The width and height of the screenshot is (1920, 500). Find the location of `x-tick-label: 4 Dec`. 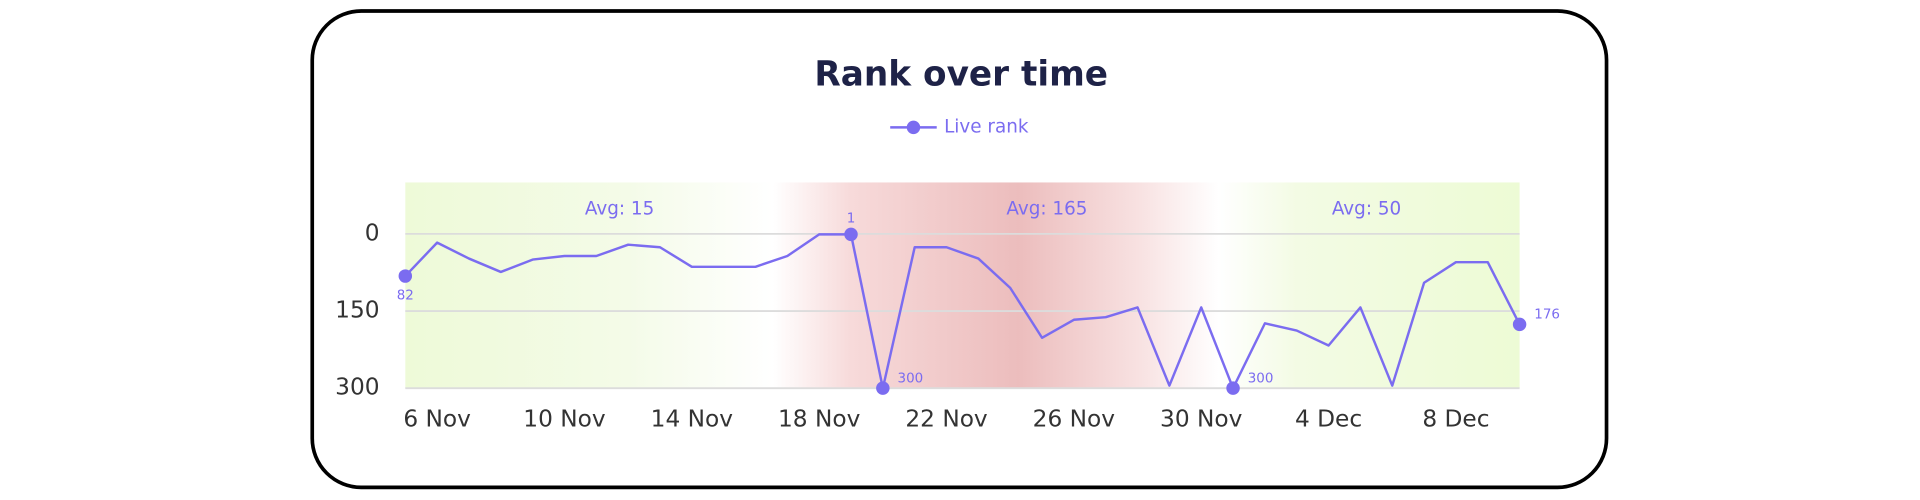

x-tick-label: 4 Dec is located at coordinates (1328, 419).